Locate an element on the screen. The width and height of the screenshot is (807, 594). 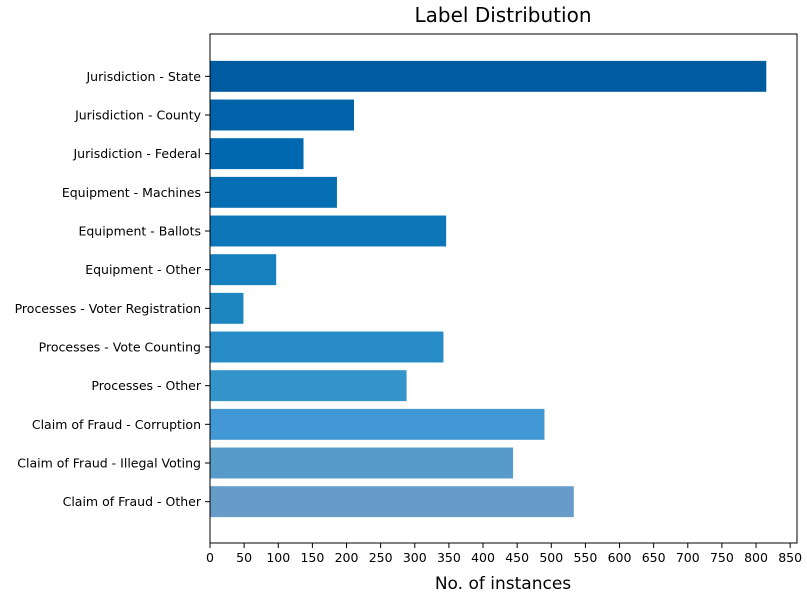
y-tick-label: Claim of Fraud - Illegal Voting is located at coordinates (109, 463).